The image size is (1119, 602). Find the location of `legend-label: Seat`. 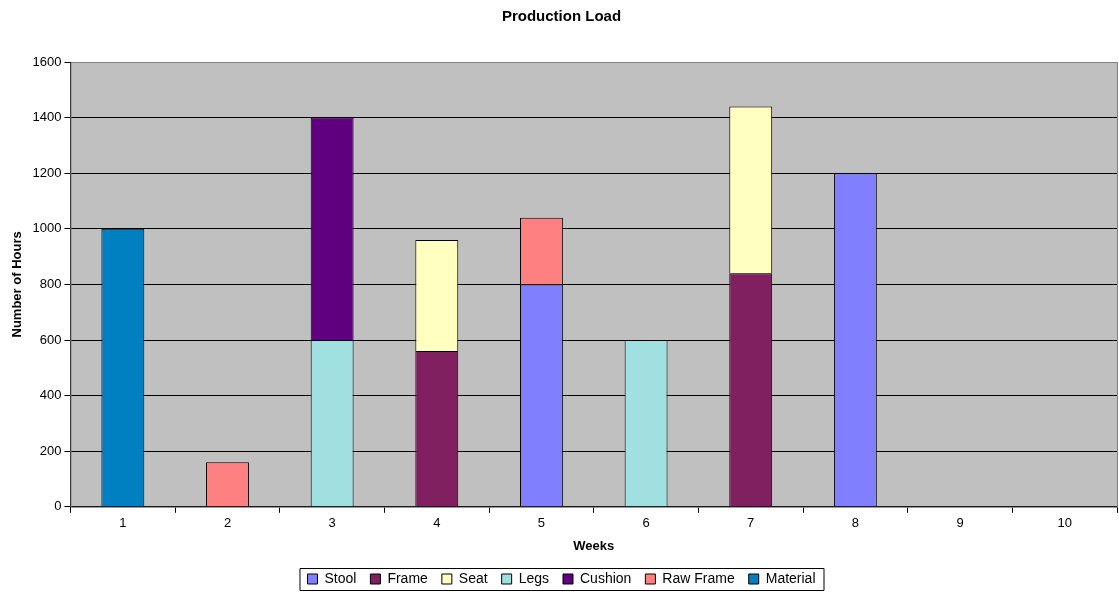

legend-label: Seat is located at coordinates (473, 577).